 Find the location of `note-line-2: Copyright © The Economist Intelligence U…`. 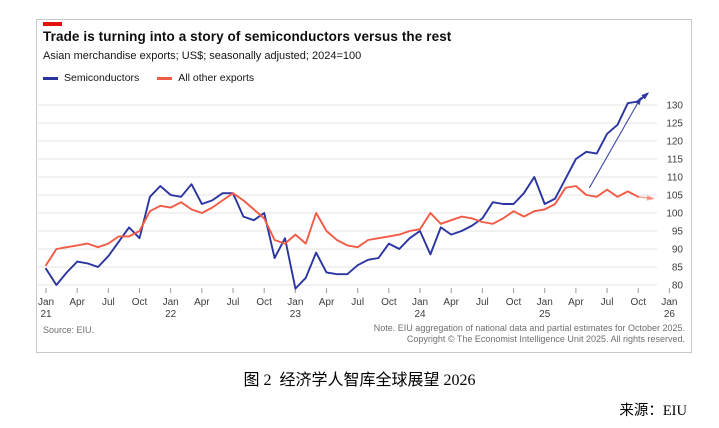

note-line-2: Copyright © The Economist Intelligence U… is located at coordinates (545, 339).